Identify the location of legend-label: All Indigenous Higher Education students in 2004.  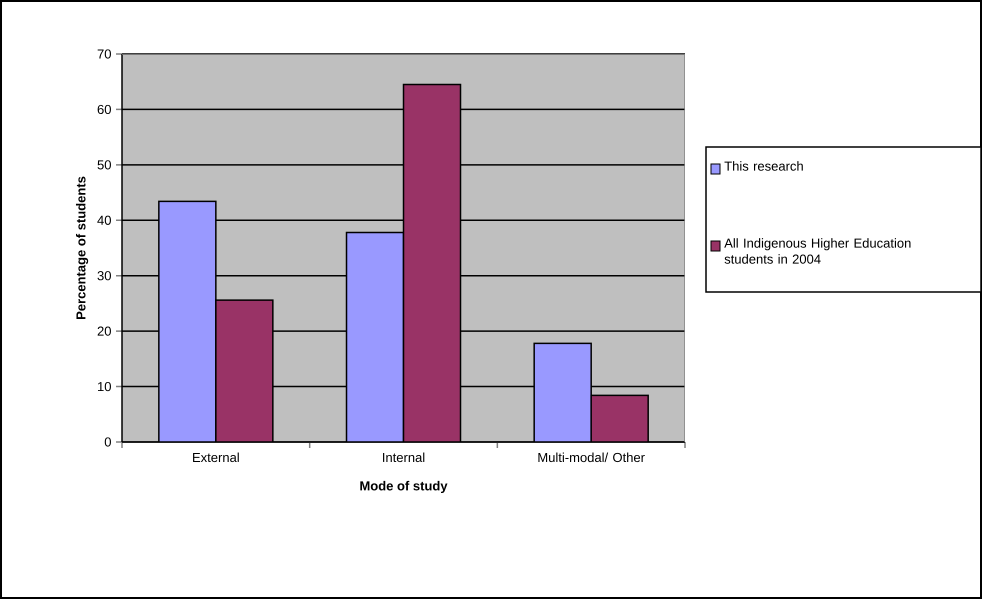
(817, 251).